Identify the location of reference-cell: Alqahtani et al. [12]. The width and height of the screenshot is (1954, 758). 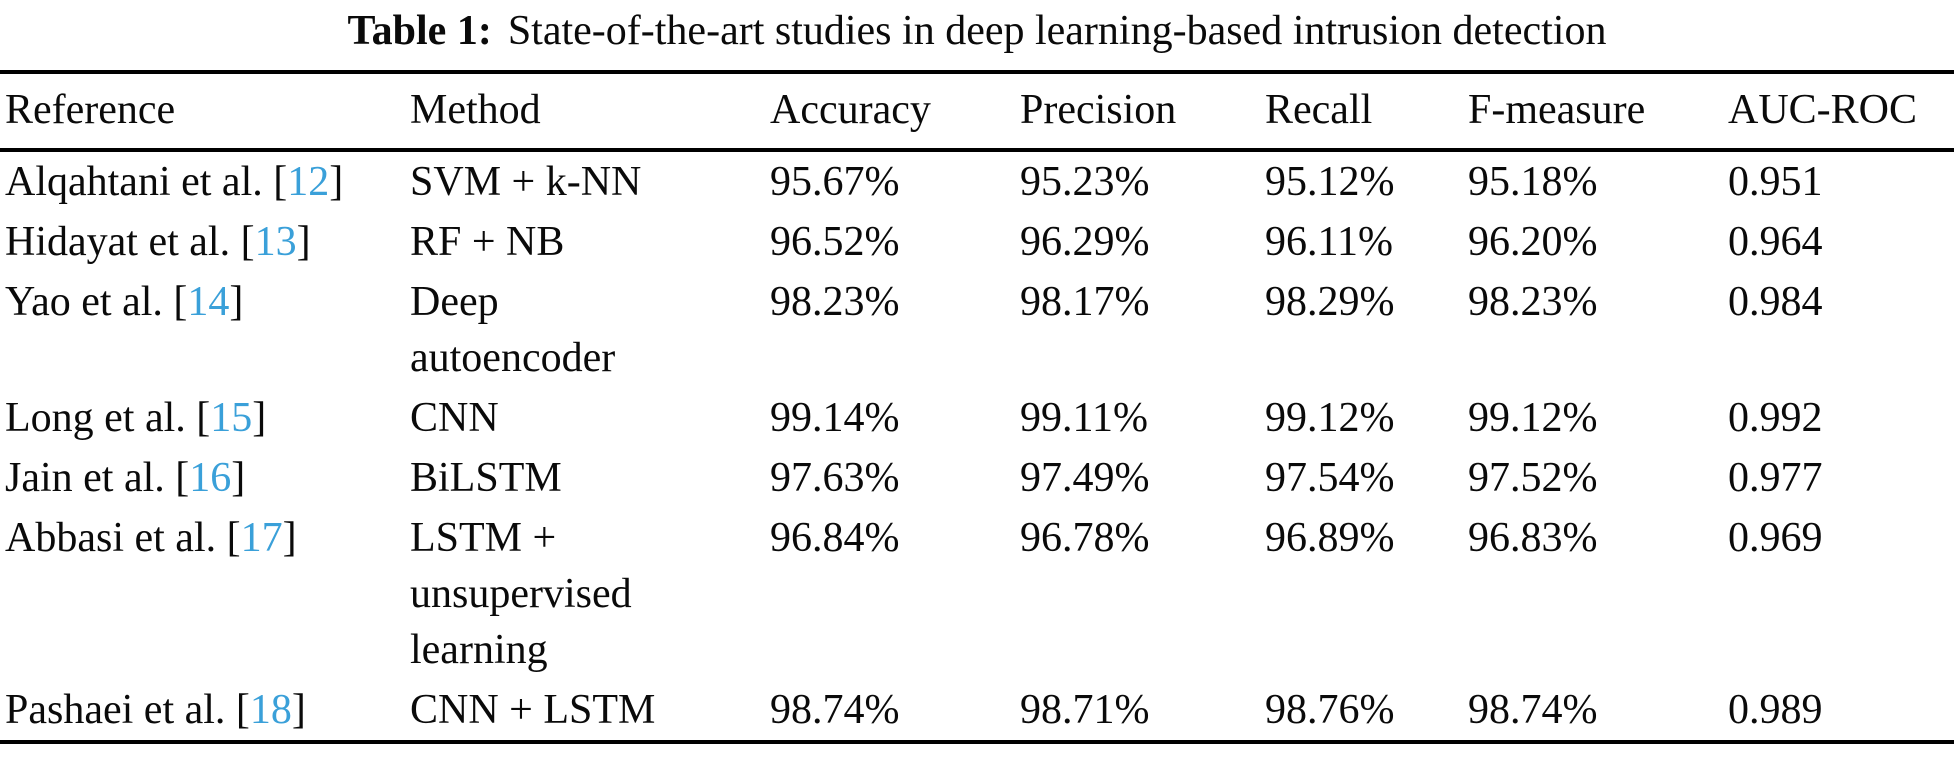
(205, 181).